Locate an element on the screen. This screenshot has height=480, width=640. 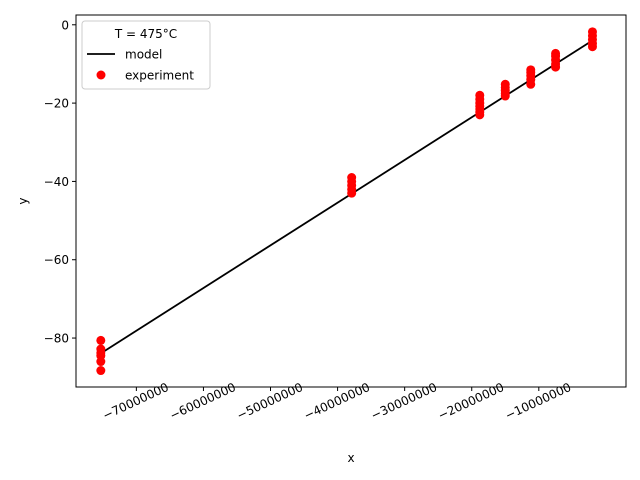
legend-label-model: model is located at coordinates (143, 55).